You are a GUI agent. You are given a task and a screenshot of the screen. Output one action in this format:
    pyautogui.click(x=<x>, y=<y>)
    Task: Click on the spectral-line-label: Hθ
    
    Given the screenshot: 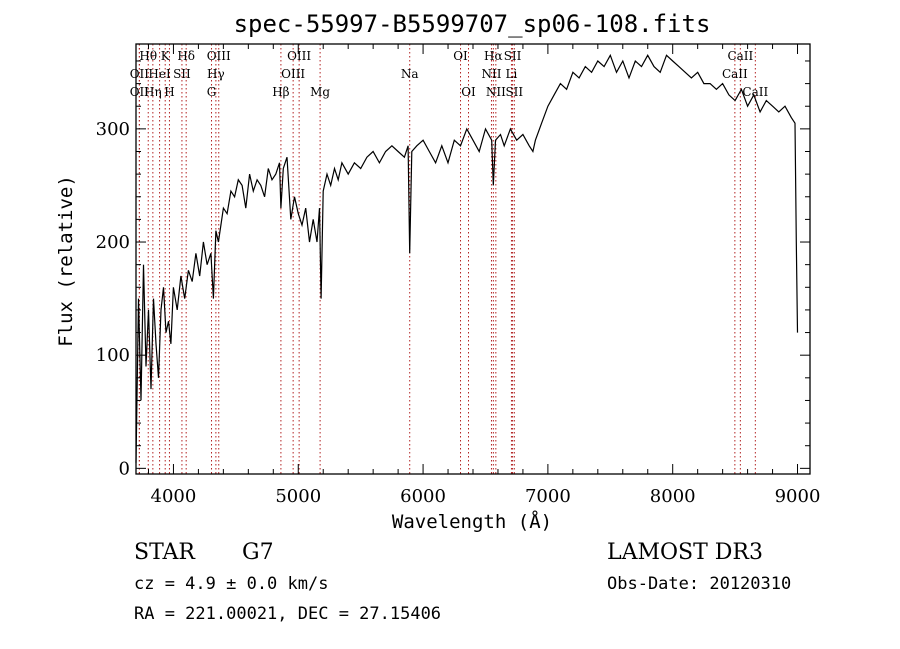 What is the action you would take?
    pyautogui.click(x=148, y=56)
    